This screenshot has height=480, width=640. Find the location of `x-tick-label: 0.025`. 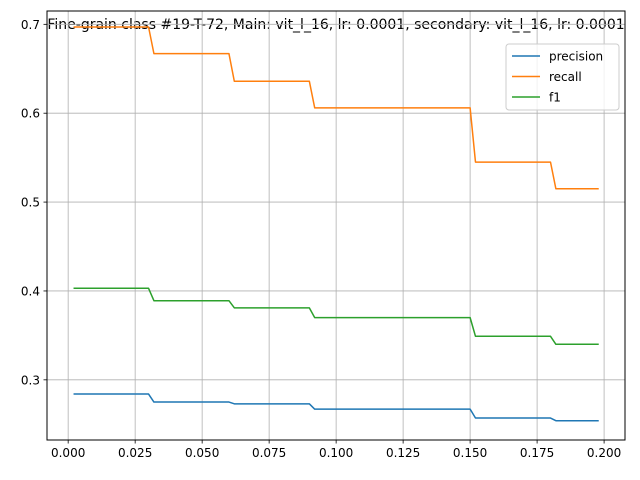

x-tick-label: 0.025 is located at coordinates (135, 453).